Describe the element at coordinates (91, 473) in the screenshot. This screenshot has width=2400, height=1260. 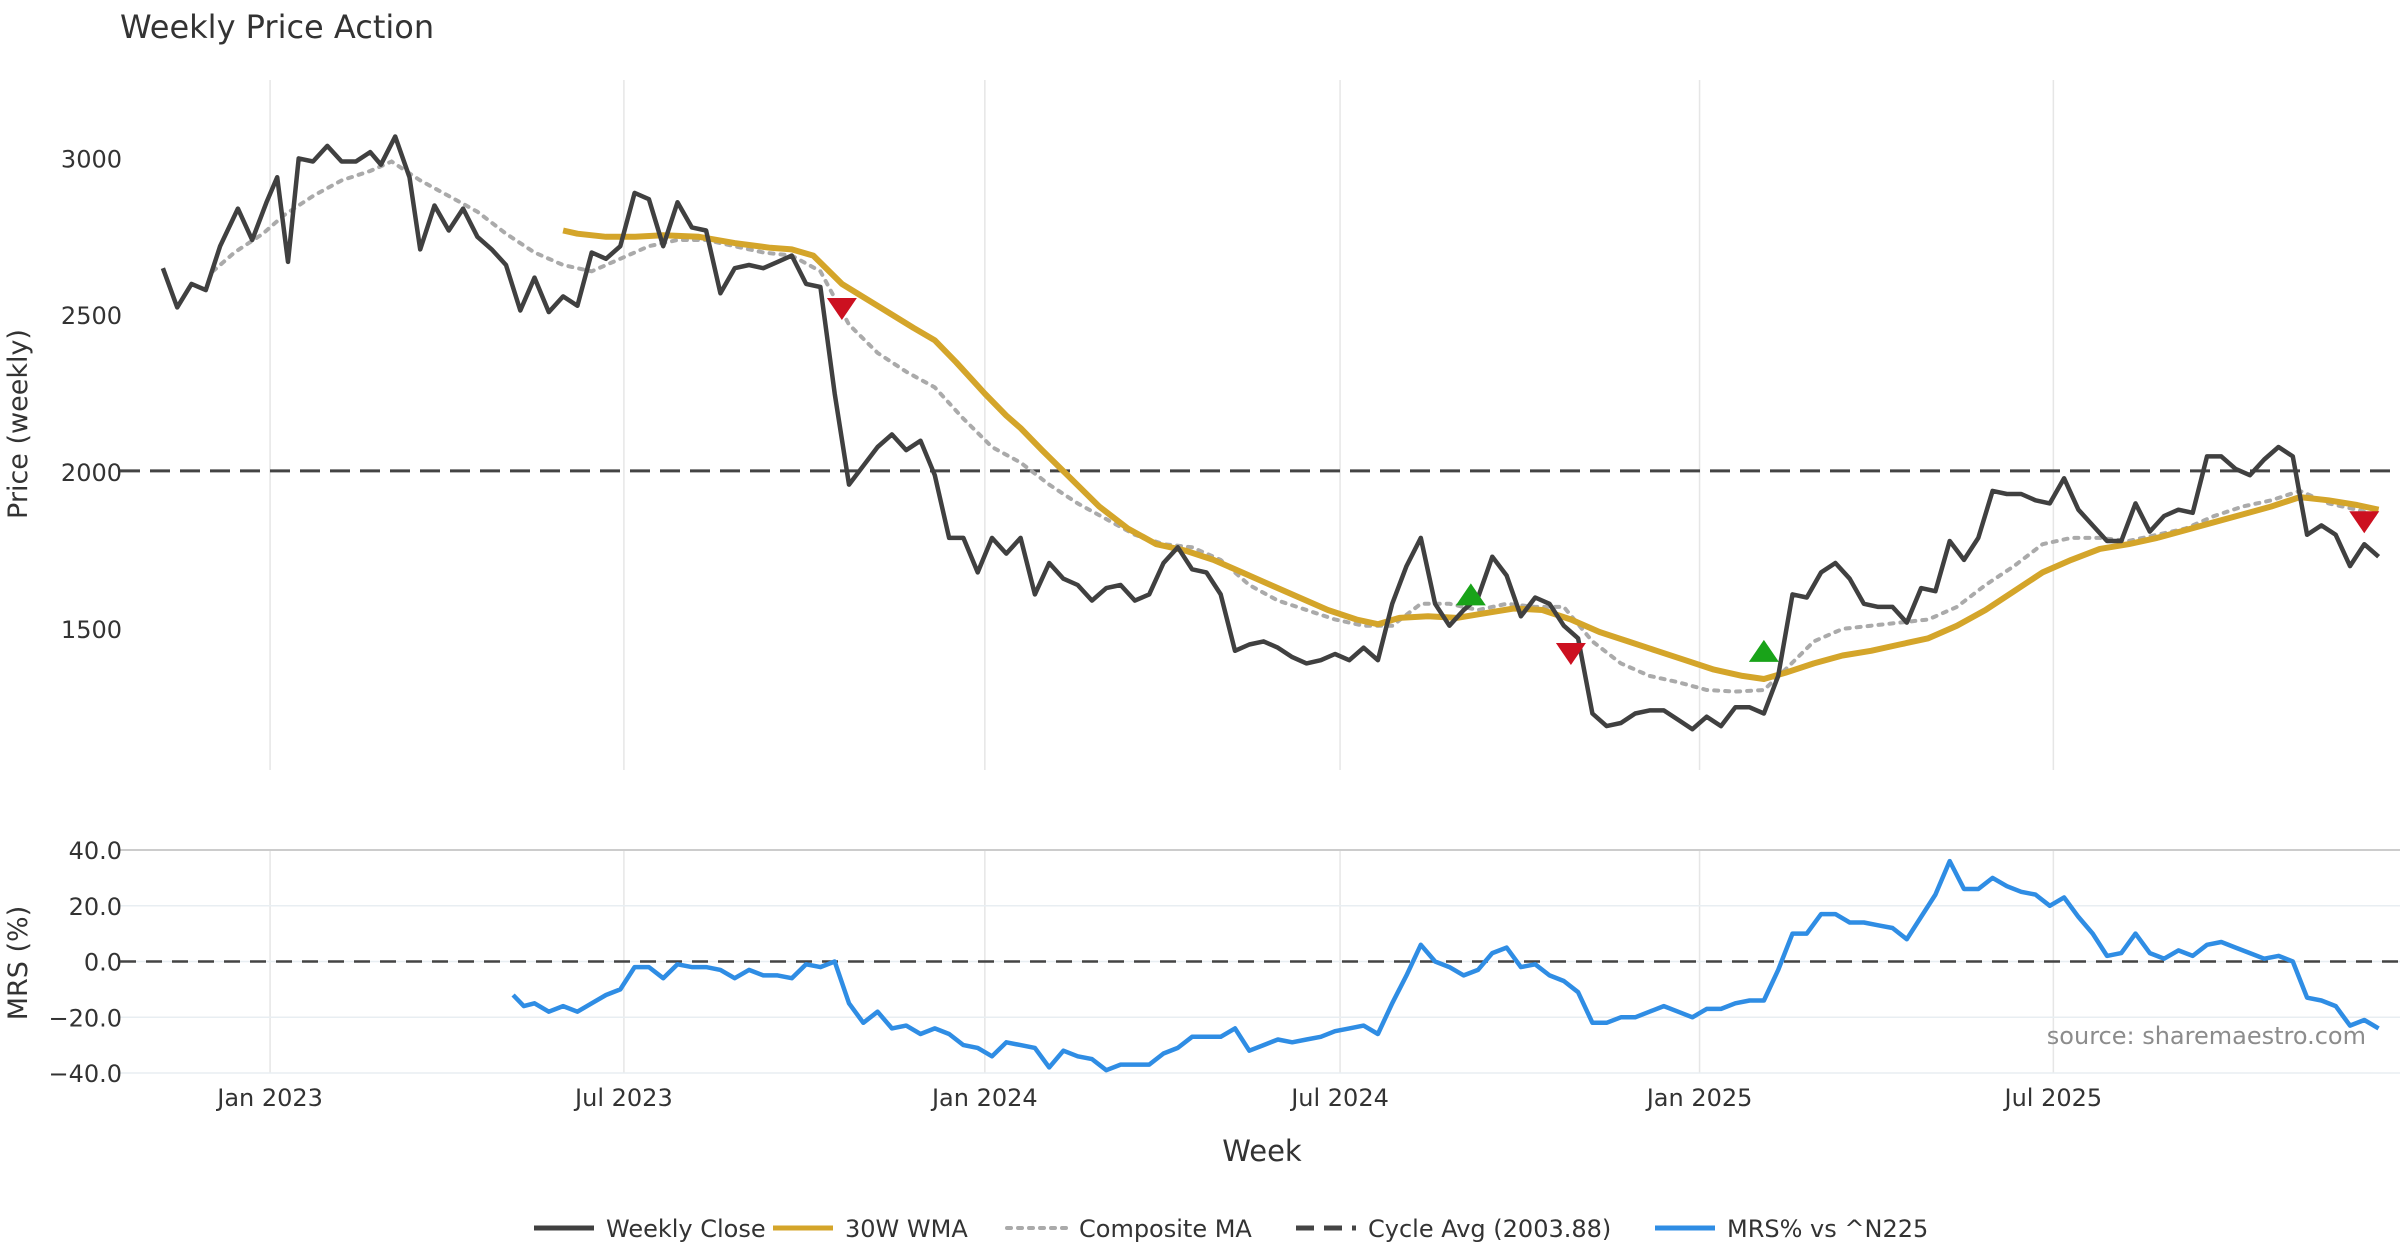
I see `price-y-tick: 2000` at that location.